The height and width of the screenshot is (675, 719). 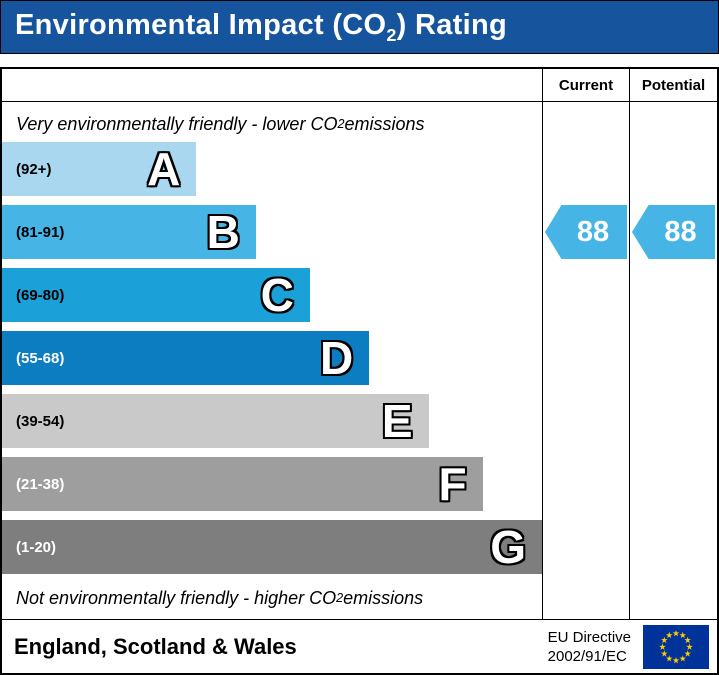 I want to click on page-title-text: Environmental Impact (CO, so click(x=201, y=24).